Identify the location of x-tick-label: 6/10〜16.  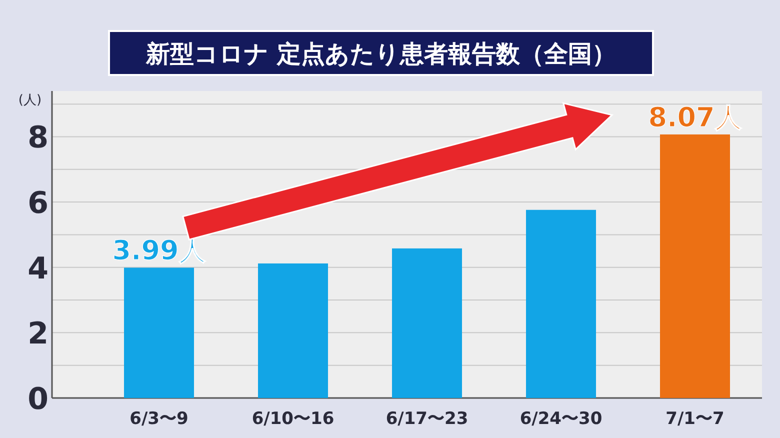
(293, 419).